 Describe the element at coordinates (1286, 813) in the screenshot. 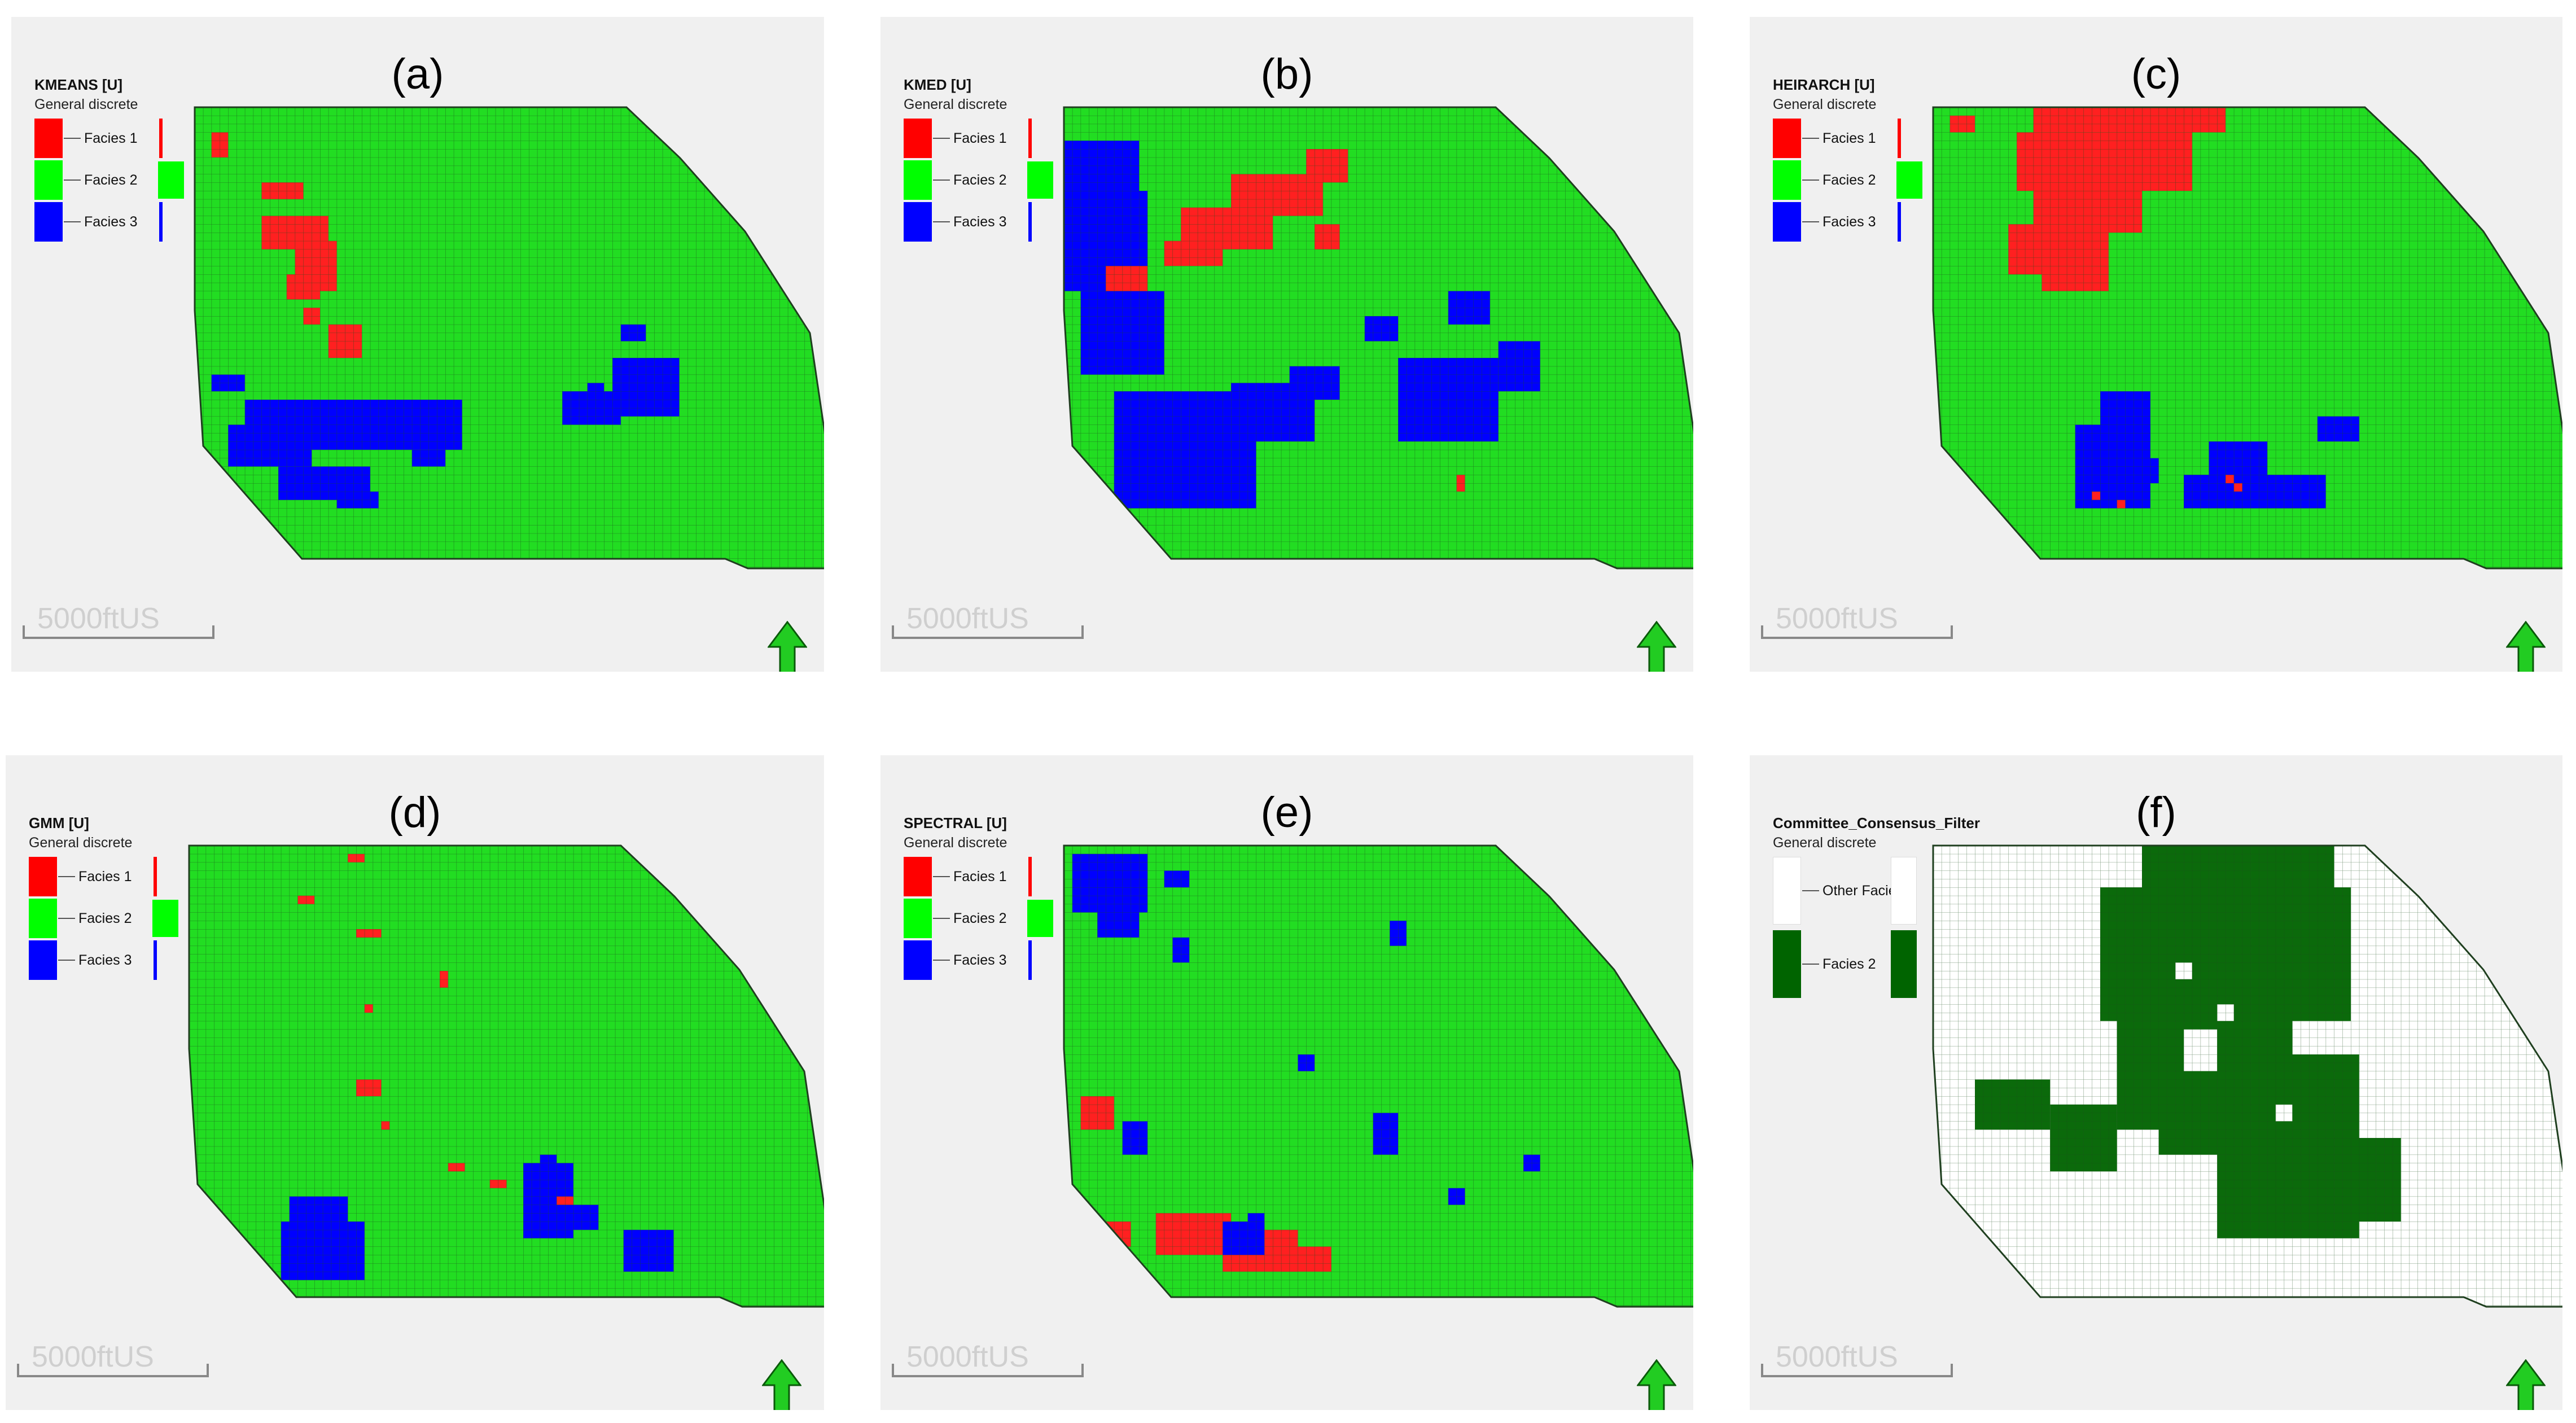

I see `panel-label: (e)` at that location.